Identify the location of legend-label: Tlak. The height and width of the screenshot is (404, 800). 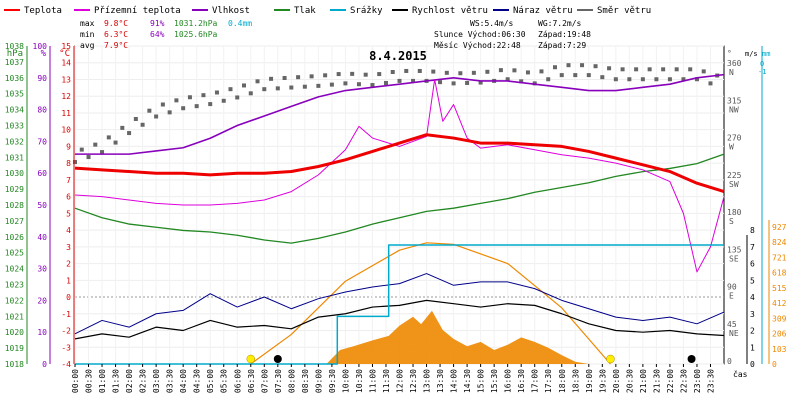
(305, 11).